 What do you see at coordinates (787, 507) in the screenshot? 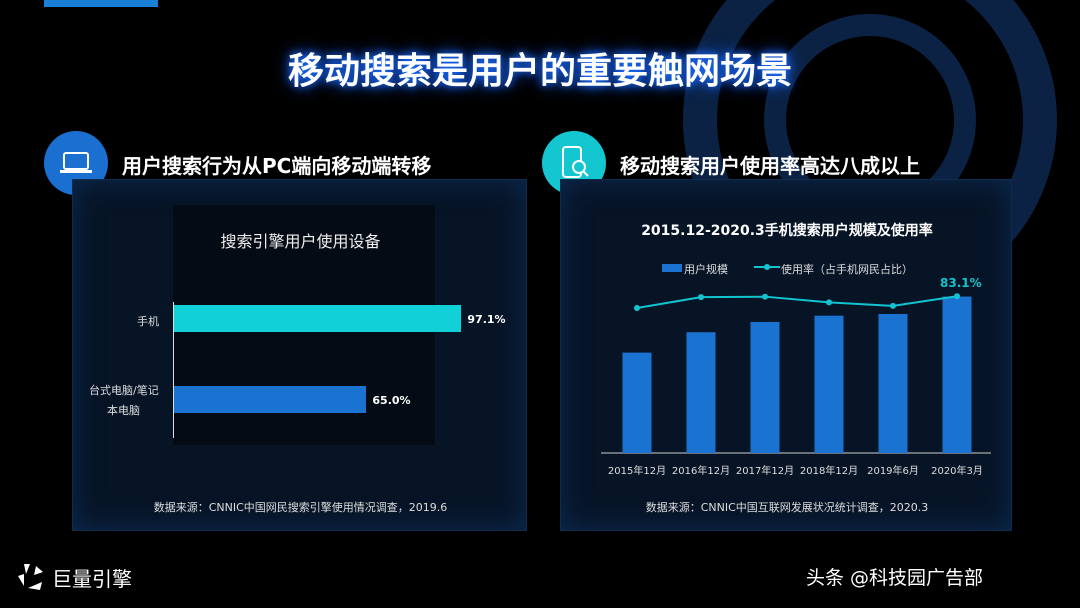
I see `source-note: 数据来源：CNNIC中国互联网发展状况统计调查，2020.3` at bounding box center [787, 507].